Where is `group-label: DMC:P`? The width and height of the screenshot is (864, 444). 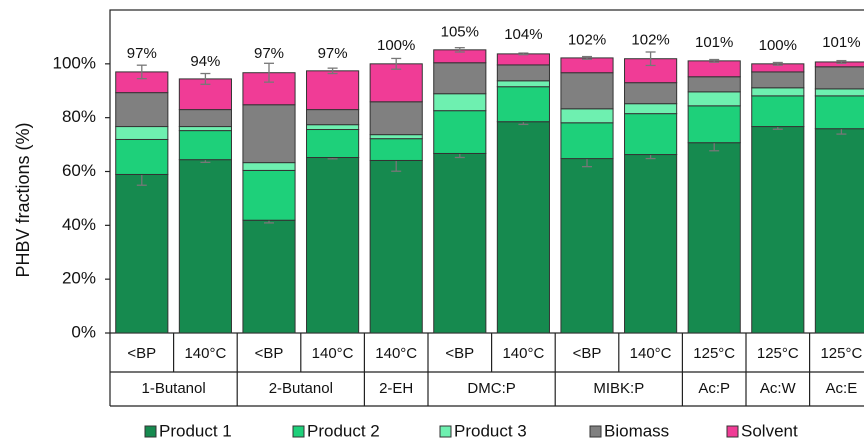 group-label: DMC:P is located at coordinates (491, 388).